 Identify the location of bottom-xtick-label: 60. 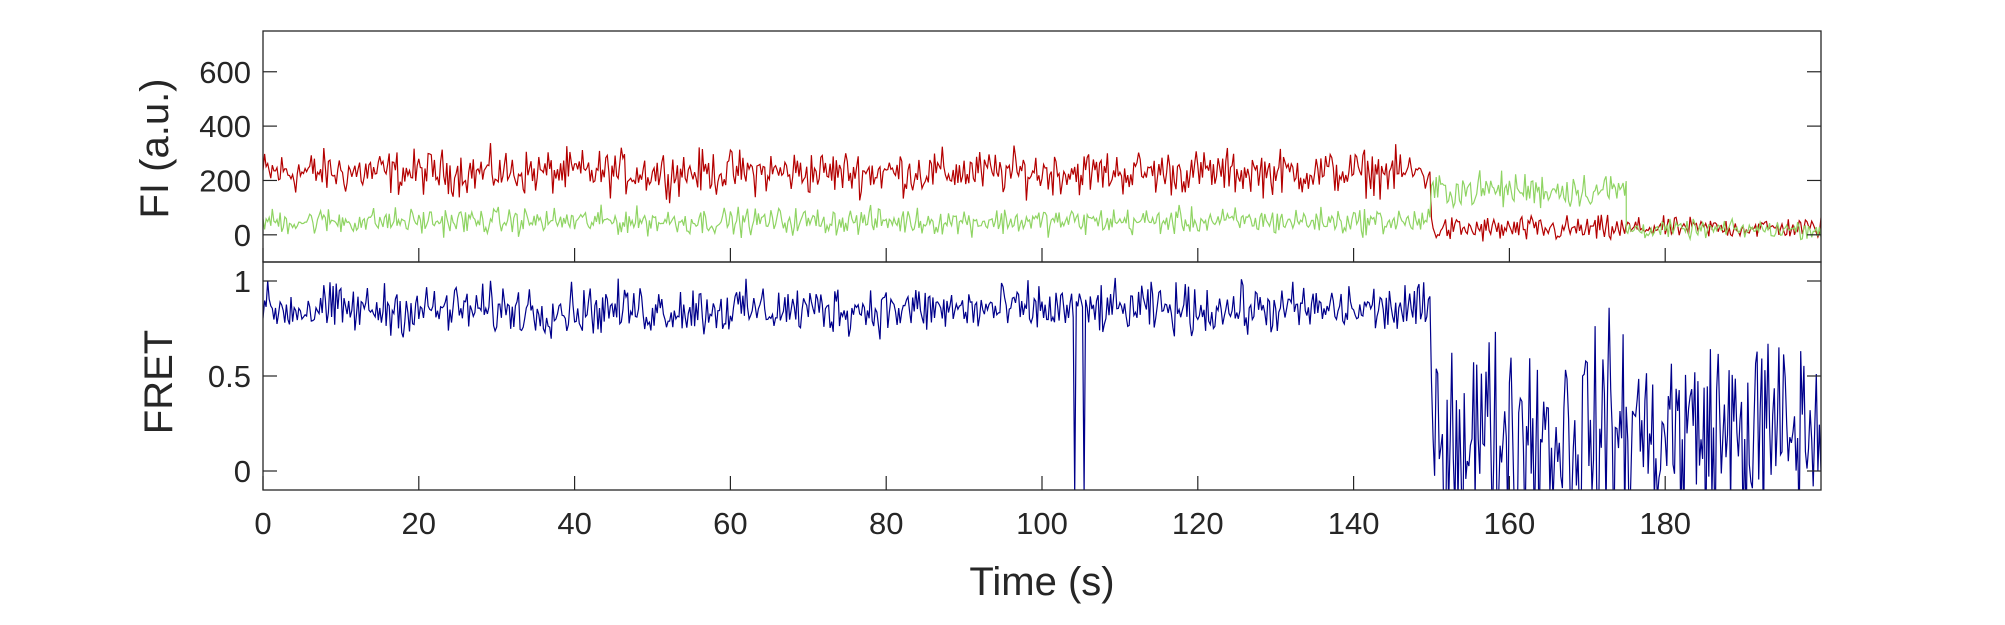
(730, 523).